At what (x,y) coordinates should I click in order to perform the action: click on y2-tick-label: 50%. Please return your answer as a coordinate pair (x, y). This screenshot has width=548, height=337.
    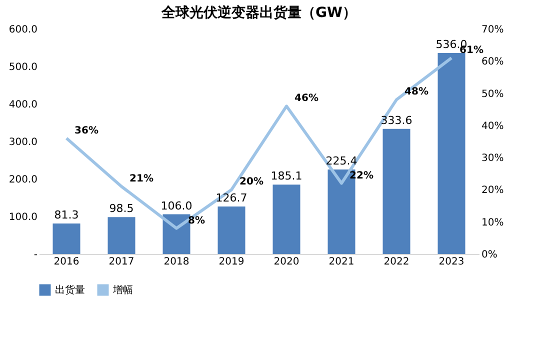
    Looking at the image, I should click on (493, 94).